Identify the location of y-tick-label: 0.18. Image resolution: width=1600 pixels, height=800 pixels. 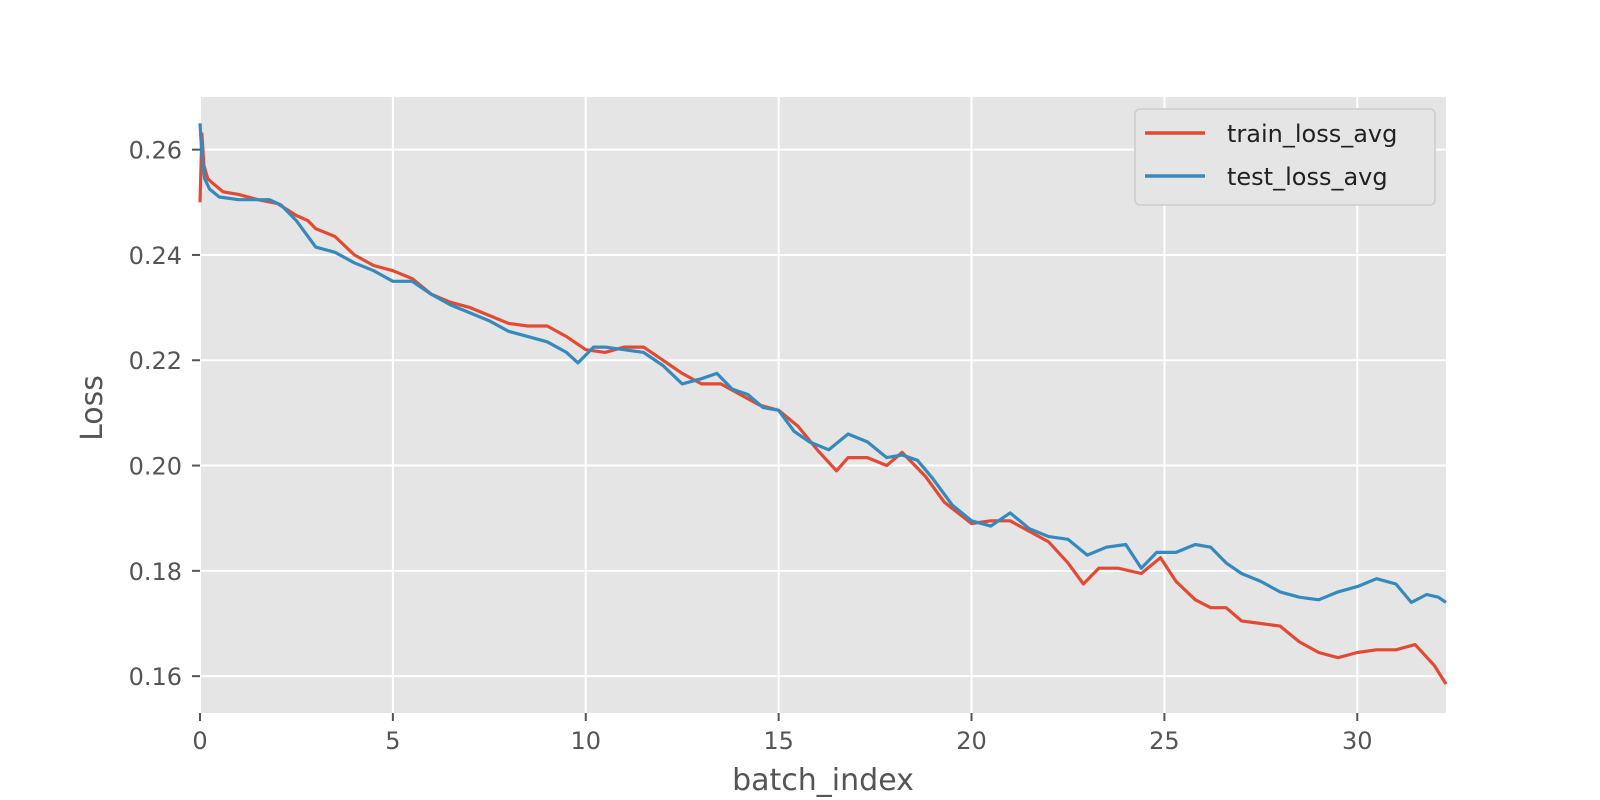
(155, 572).